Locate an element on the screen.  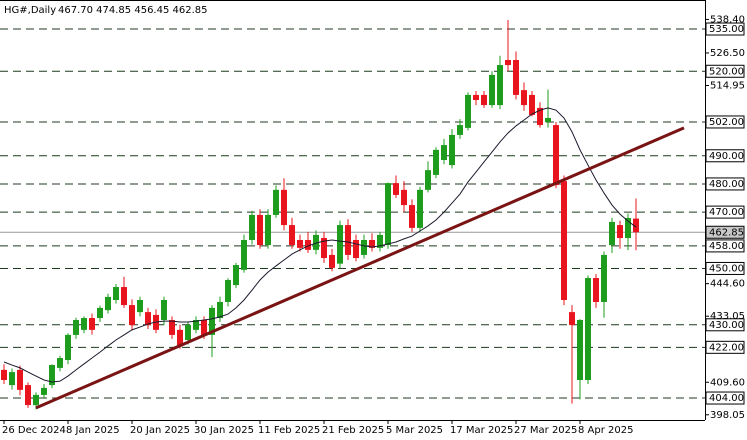
y-tick-label: 398.05 is located at coordinates (727, 415).